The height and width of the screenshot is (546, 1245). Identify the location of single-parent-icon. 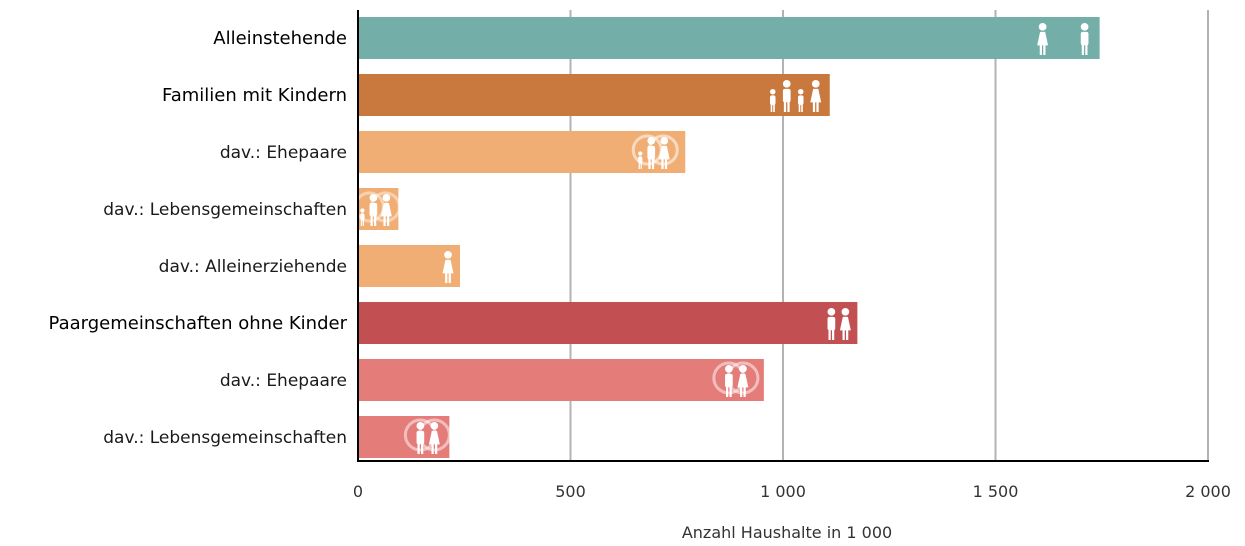
(448, 267).